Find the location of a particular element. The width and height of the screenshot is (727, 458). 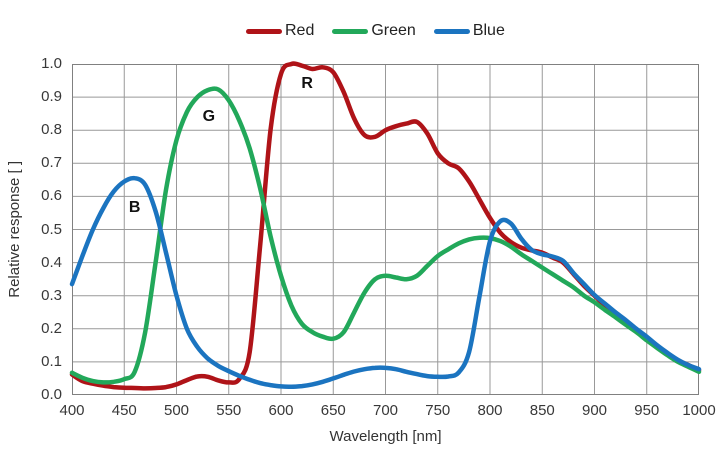

curve-label-red: R is located at coordinates (307, 83).